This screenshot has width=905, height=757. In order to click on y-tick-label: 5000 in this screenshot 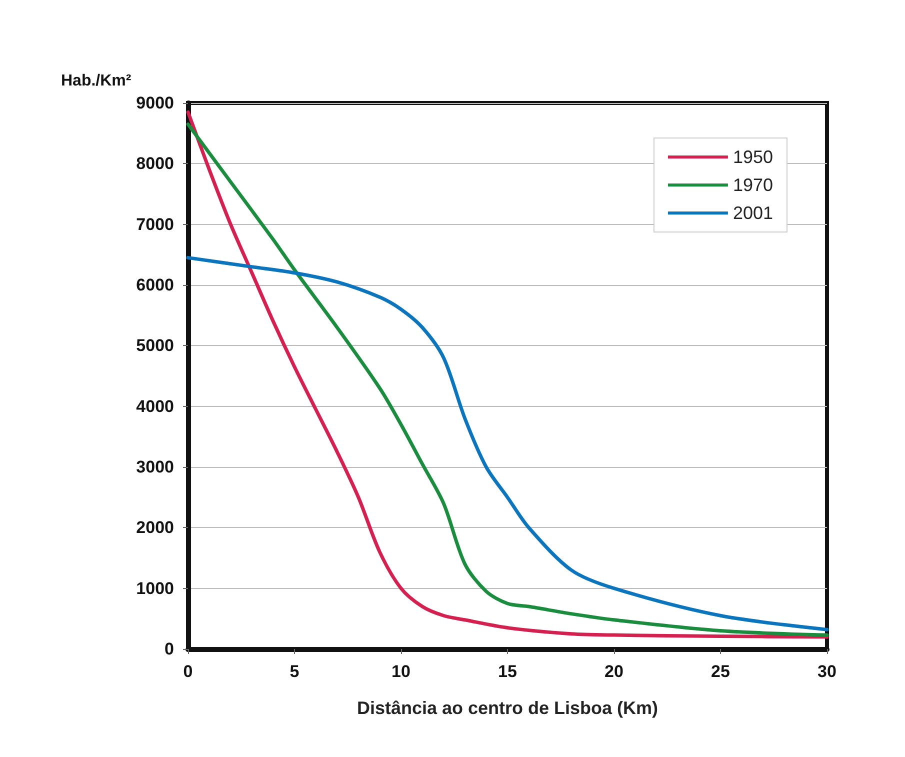, I will do `click(155, 346)`.